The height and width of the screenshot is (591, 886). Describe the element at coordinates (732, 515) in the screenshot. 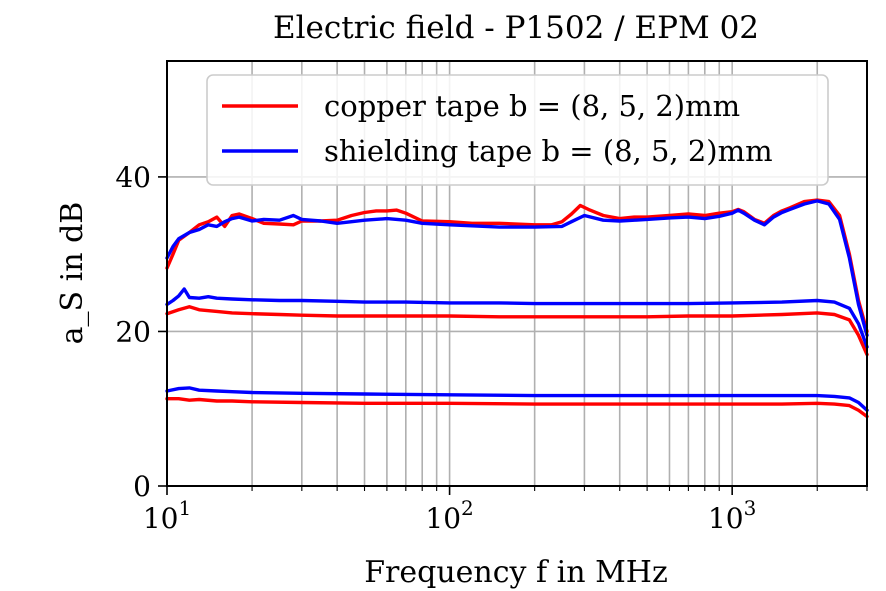

I see `x-tick-label: 10³` at that location.